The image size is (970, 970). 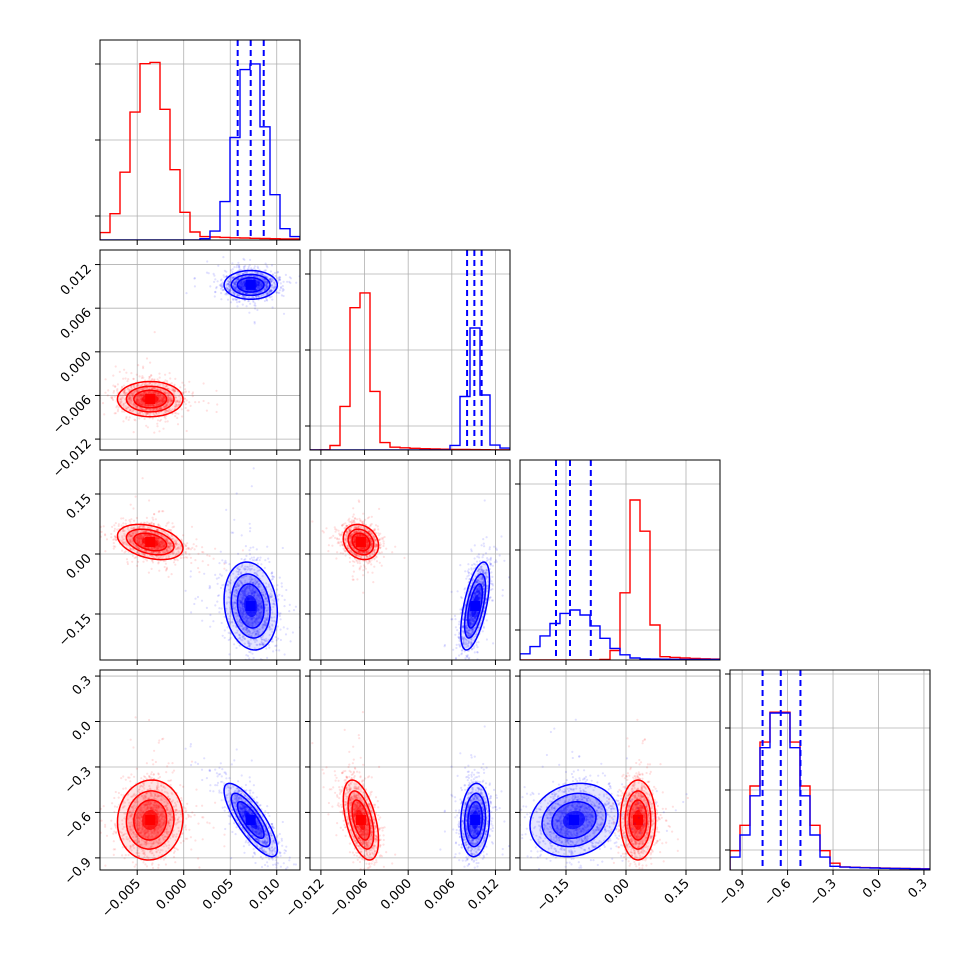 What do you see at coordinates (250, 284) in the screenshot?
I see `density-peak` at bounding box center [250, 284].